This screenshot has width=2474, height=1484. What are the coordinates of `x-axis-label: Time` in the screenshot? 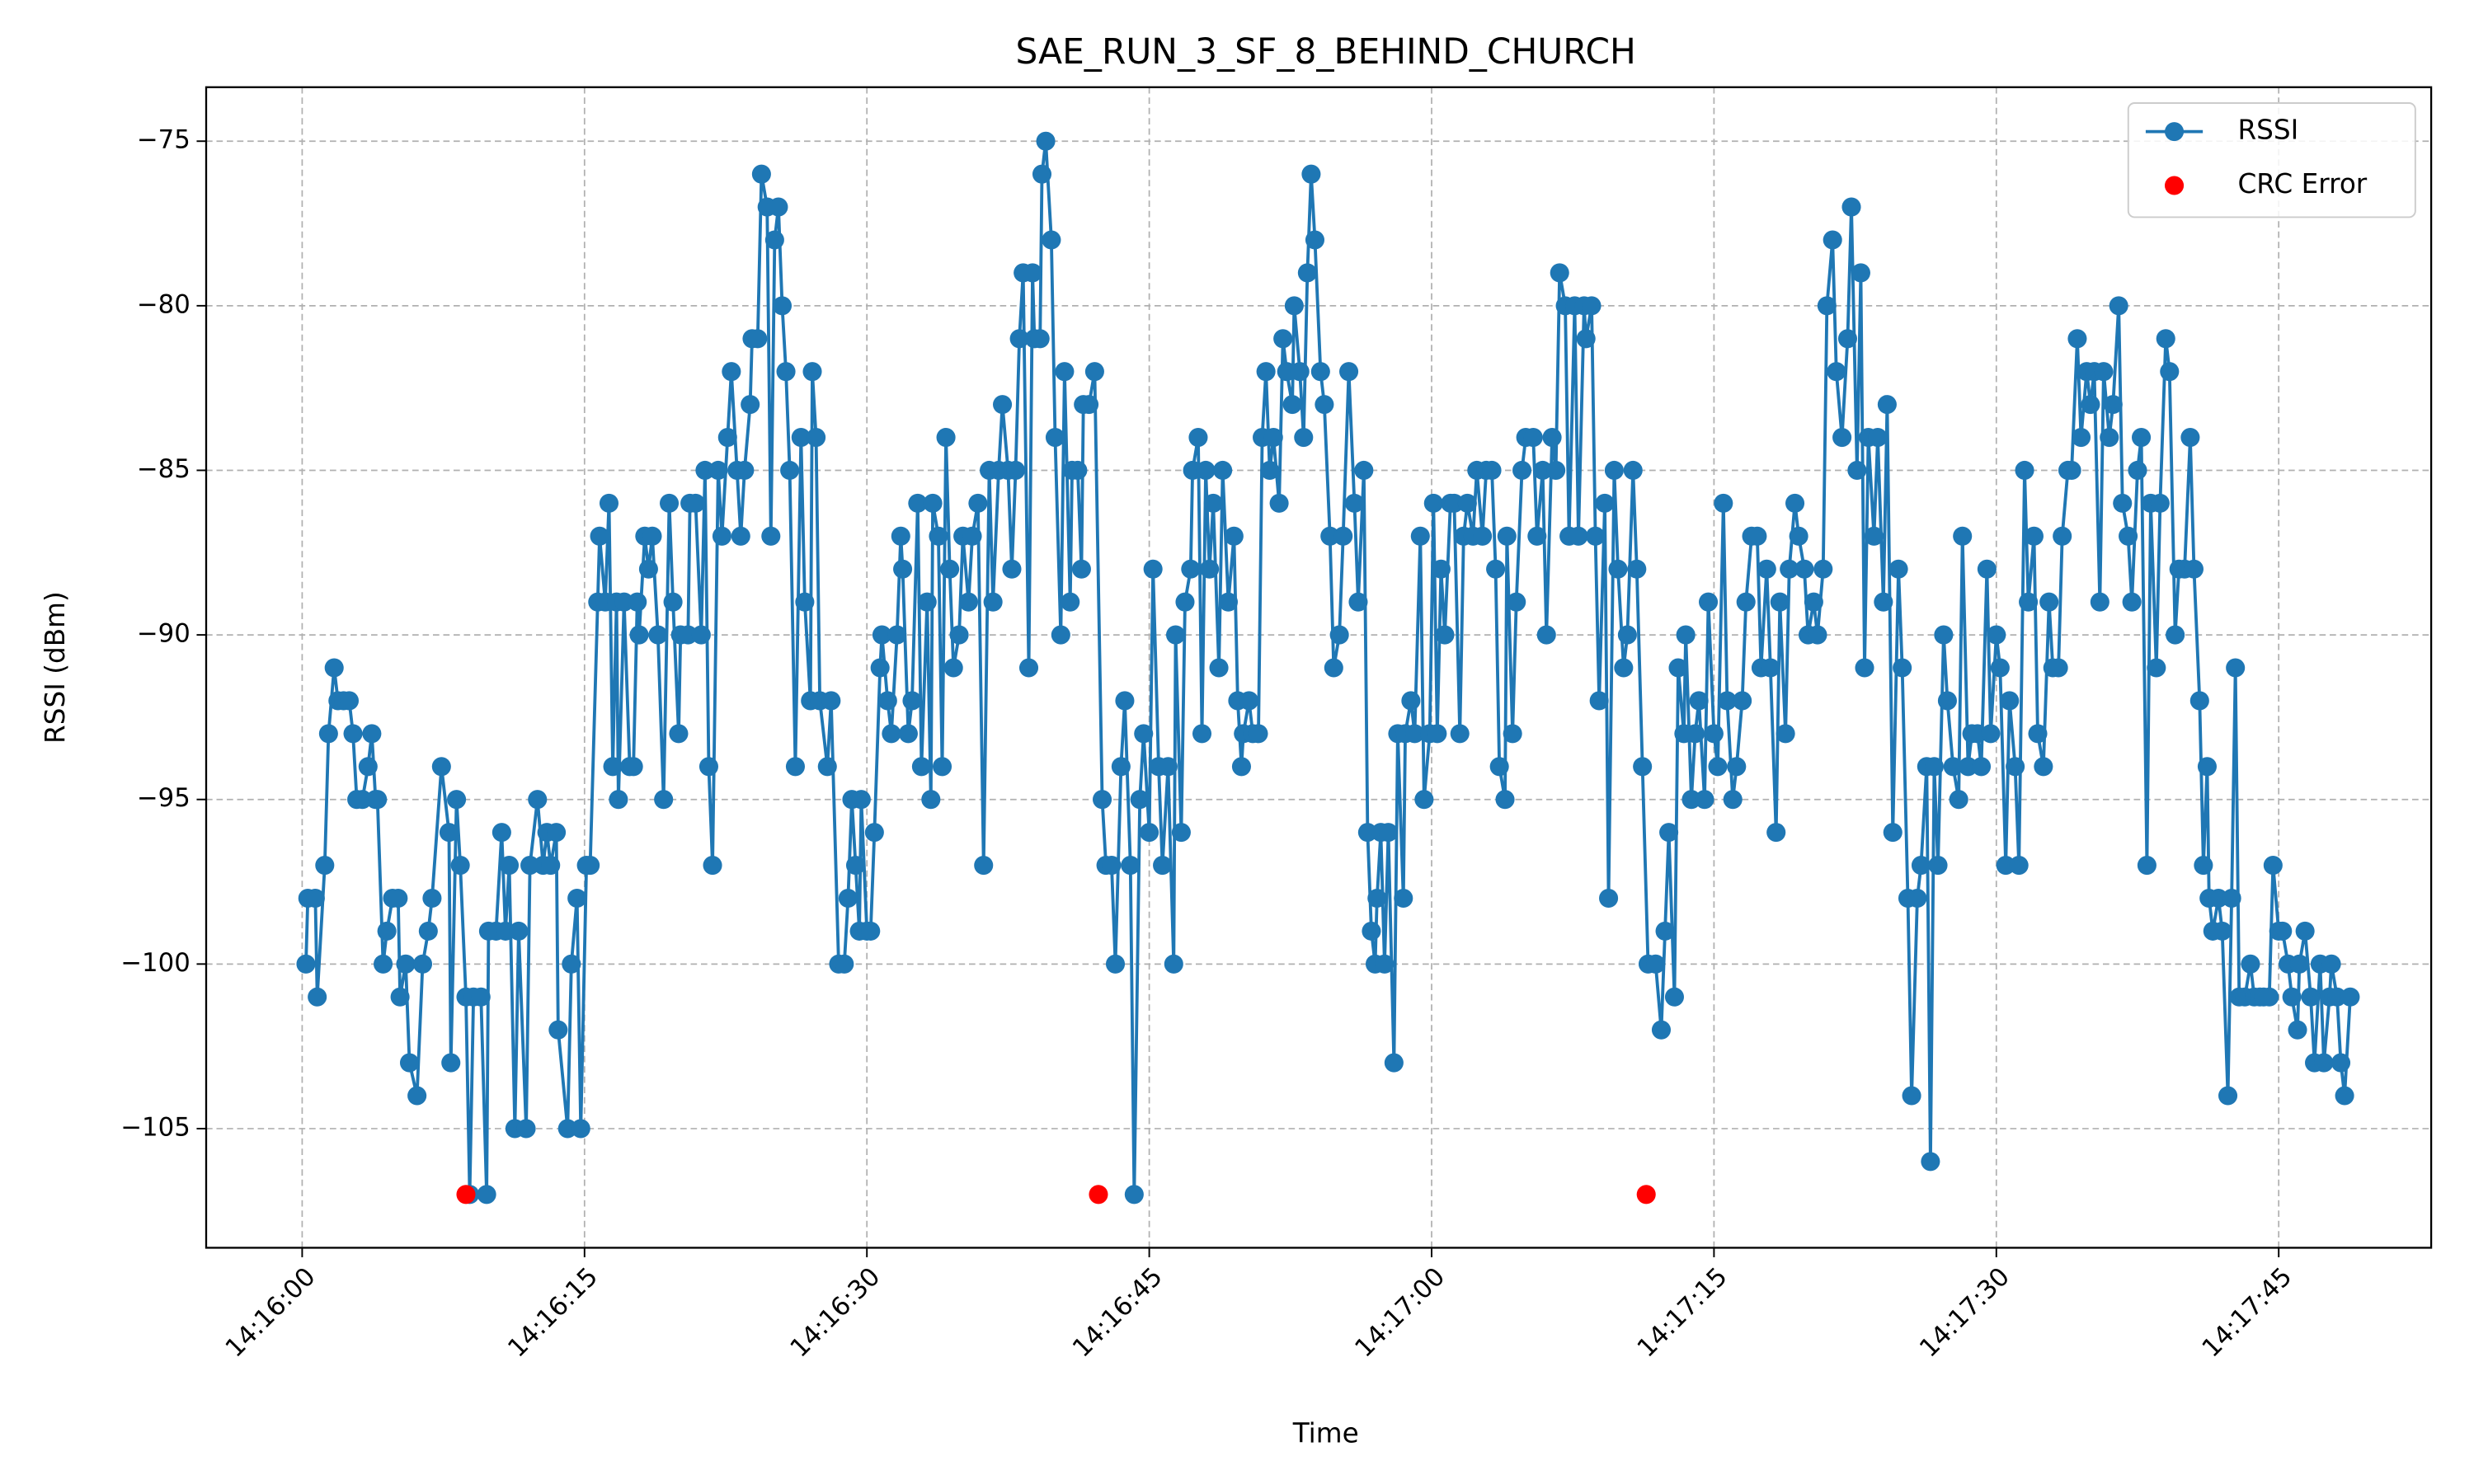 It's located at (1325, 1433).